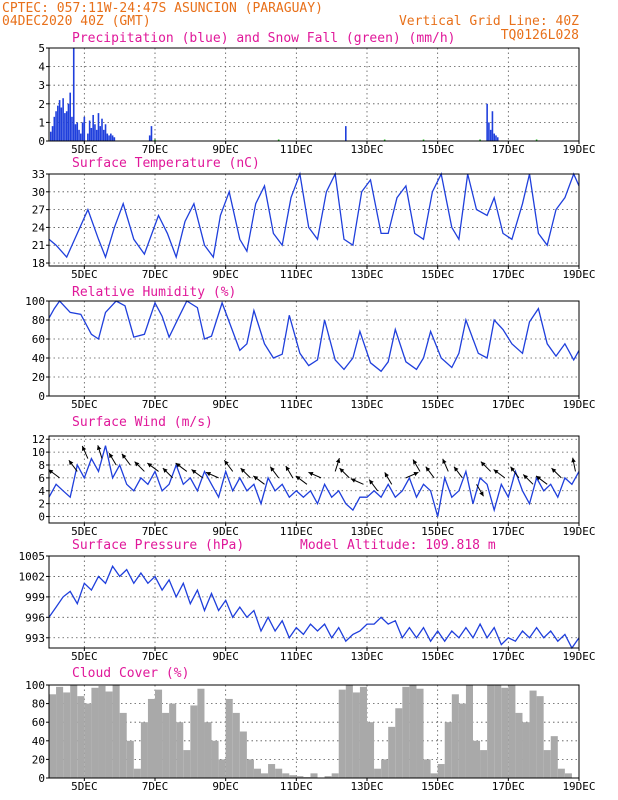 The image size is (618, 800). What do you see at coordinates (130, 673) in the screenshot?
I see `panel-title: Cloud Cover (%)` at bounding box center [130, 673].